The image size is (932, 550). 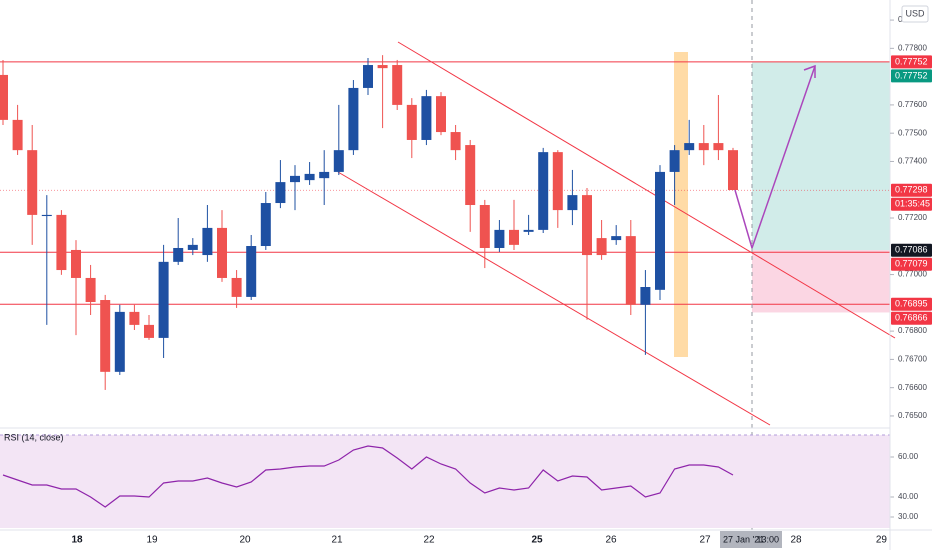 What do you see at coordinates (767, 539) in the screenshot?
I see `crosshair-time: 13:00` at bounding box center [767, 539].